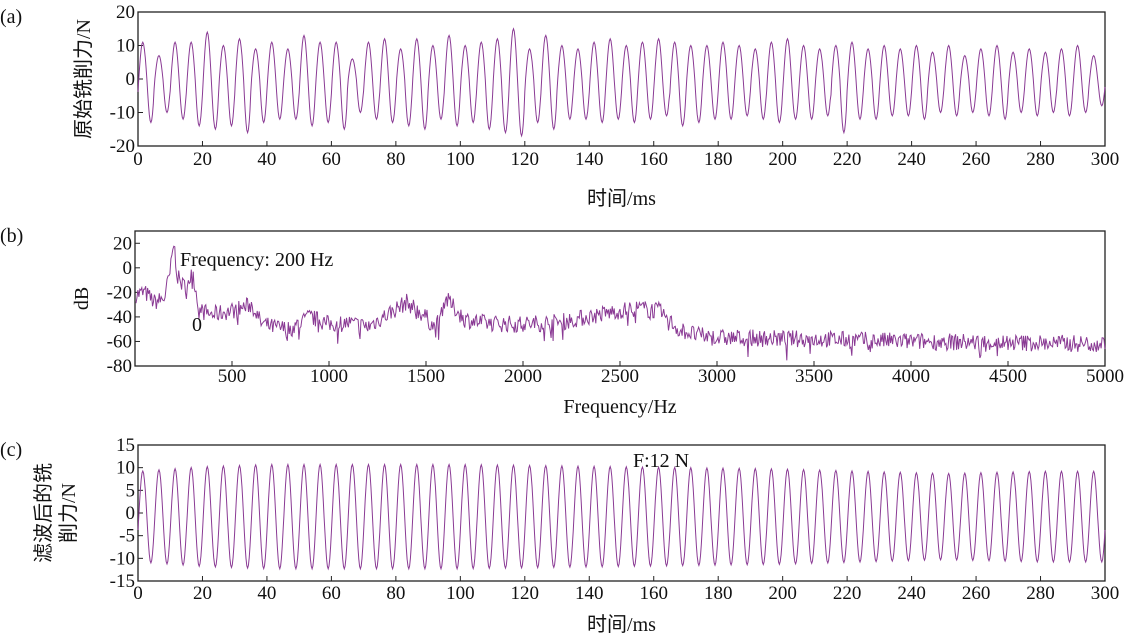  Describe the element at coordinates (814, 376) in the screenshot. I see `x-tick-label: 3500` at that location.